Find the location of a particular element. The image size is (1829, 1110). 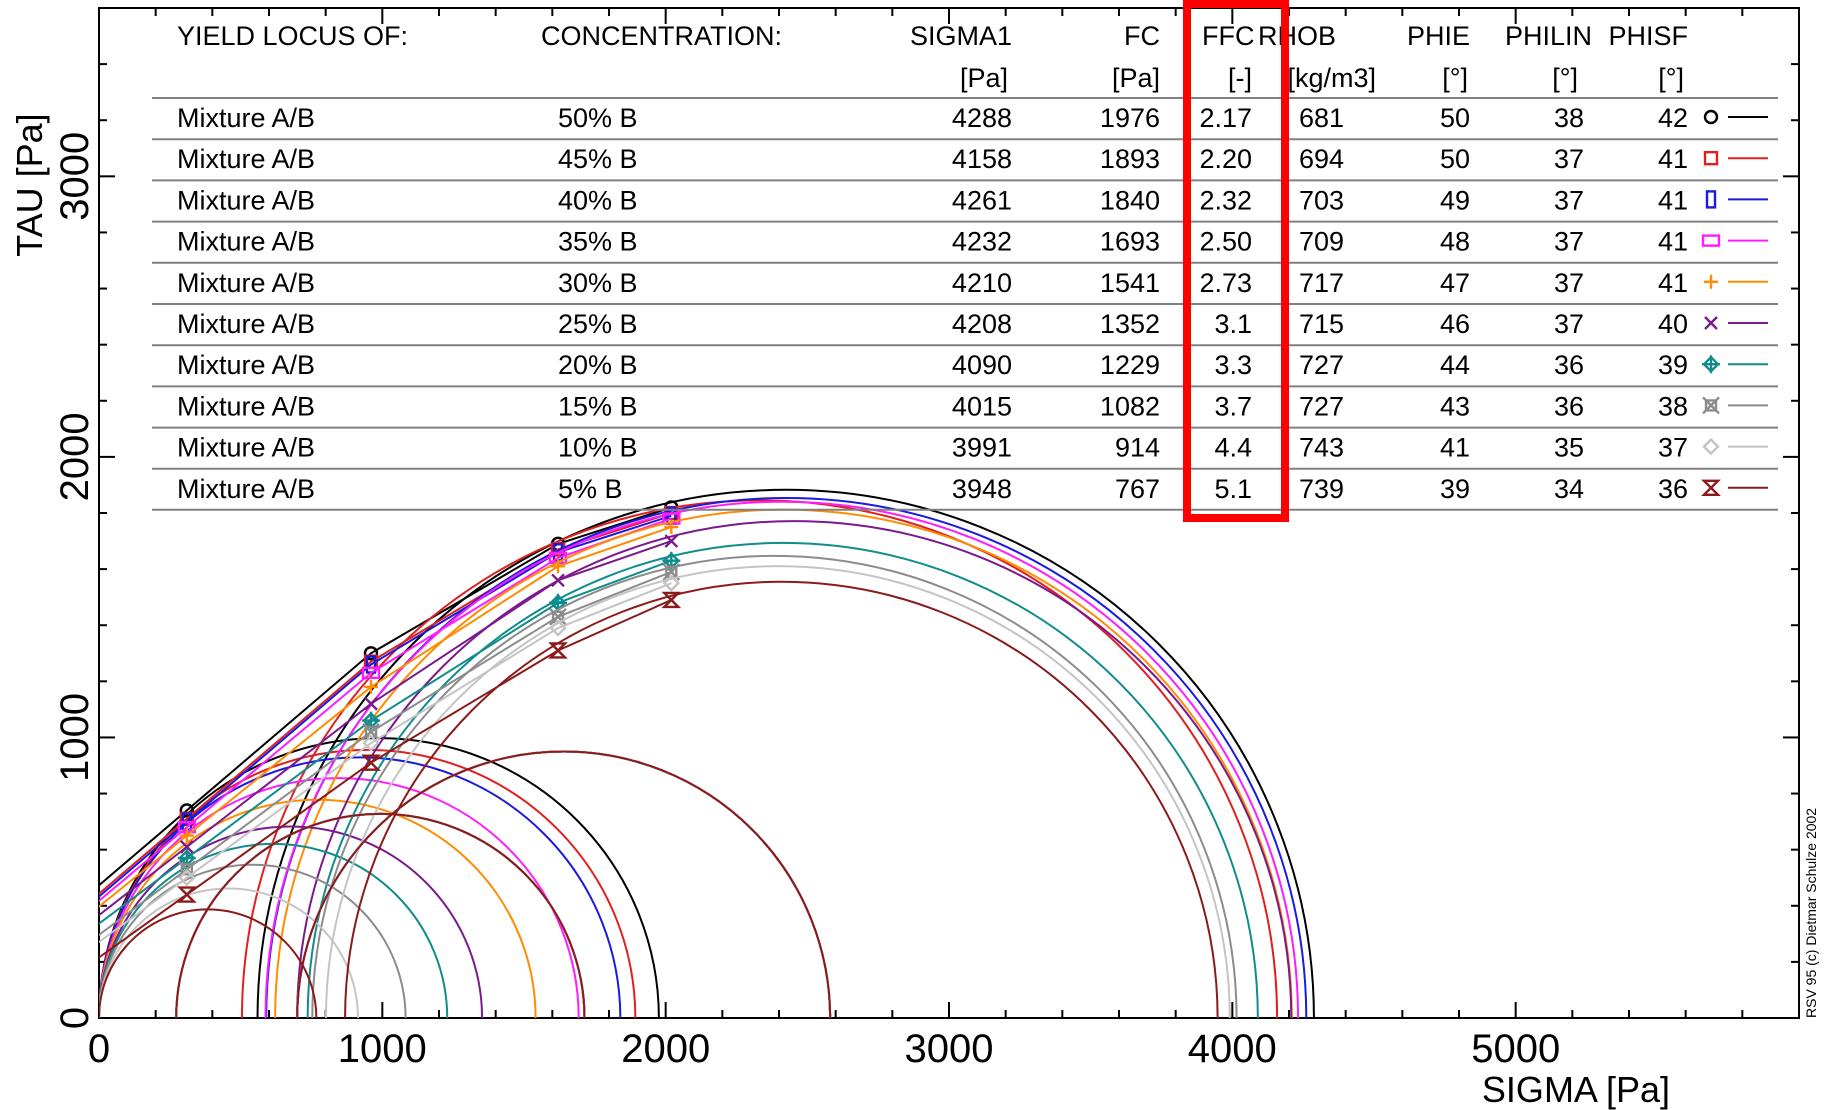

table-cell-fc: 1693 is located at coordinates (1130, 242).